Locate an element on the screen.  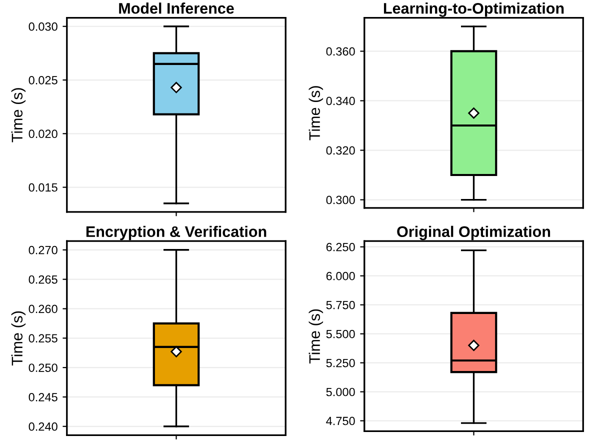
y-tick-label: 4.750 is located at coordinates (340, 421).